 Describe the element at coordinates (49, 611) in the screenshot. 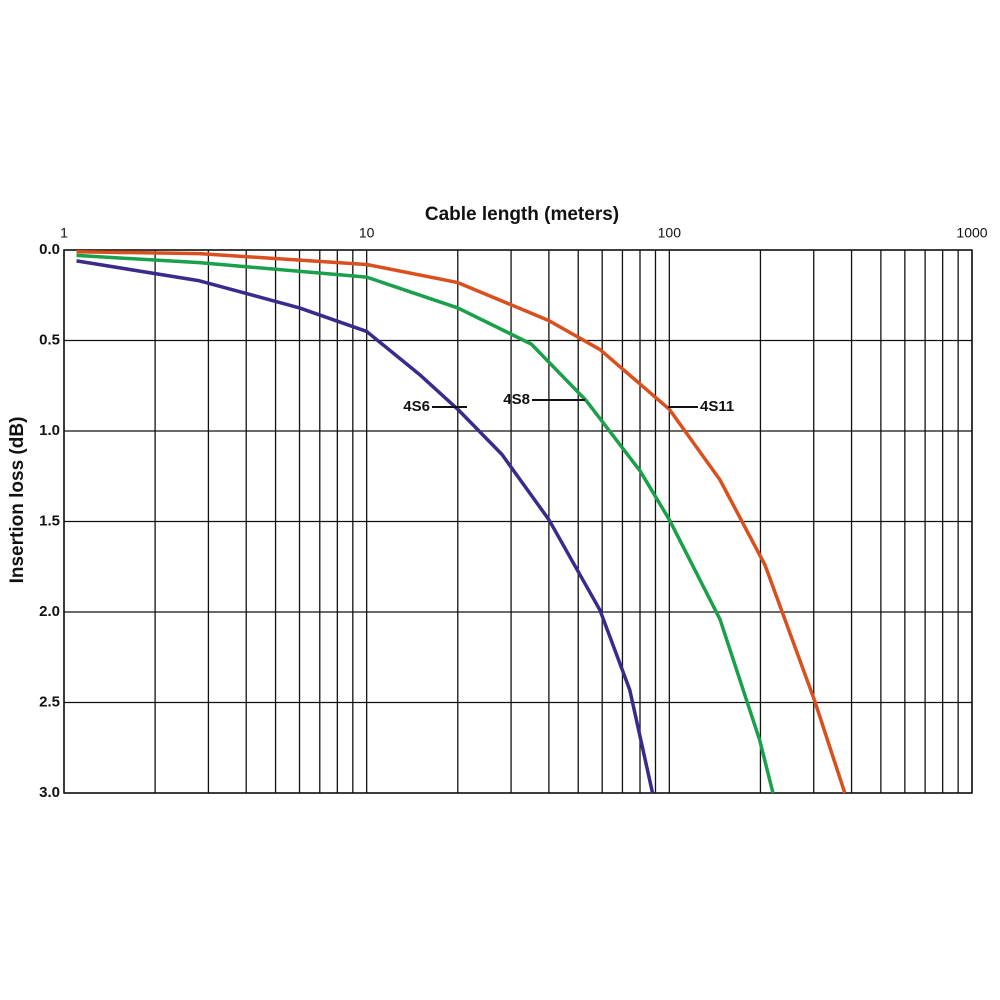

I see `y-tick-label: 2.0` at that location.